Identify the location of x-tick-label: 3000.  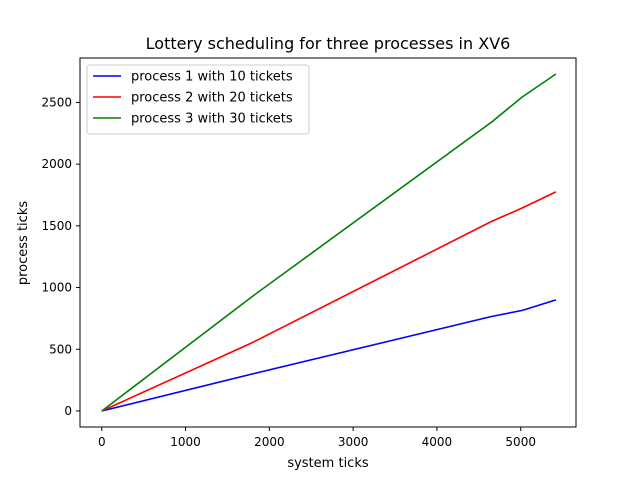
(353, 442).